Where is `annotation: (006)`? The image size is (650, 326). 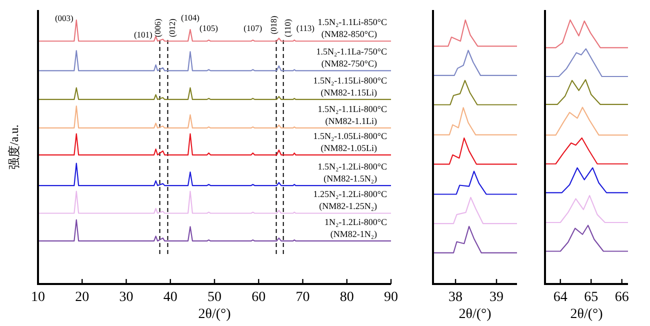 annotation: (006) is located at coordinates (157, 28).